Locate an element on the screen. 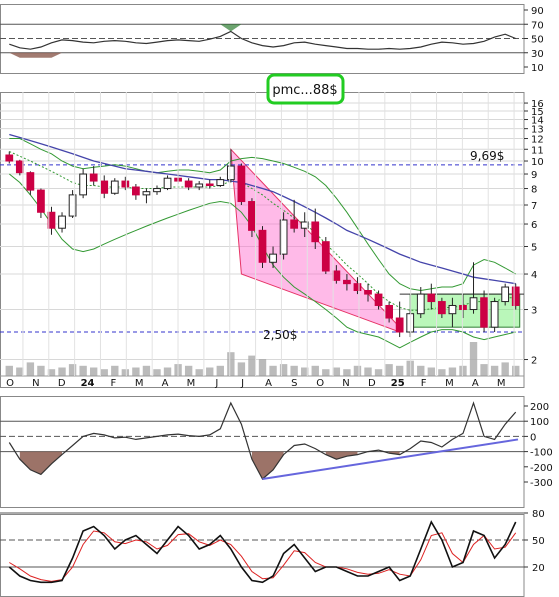  rsi-tick-label: 50 is located at coordinates (537, 40).